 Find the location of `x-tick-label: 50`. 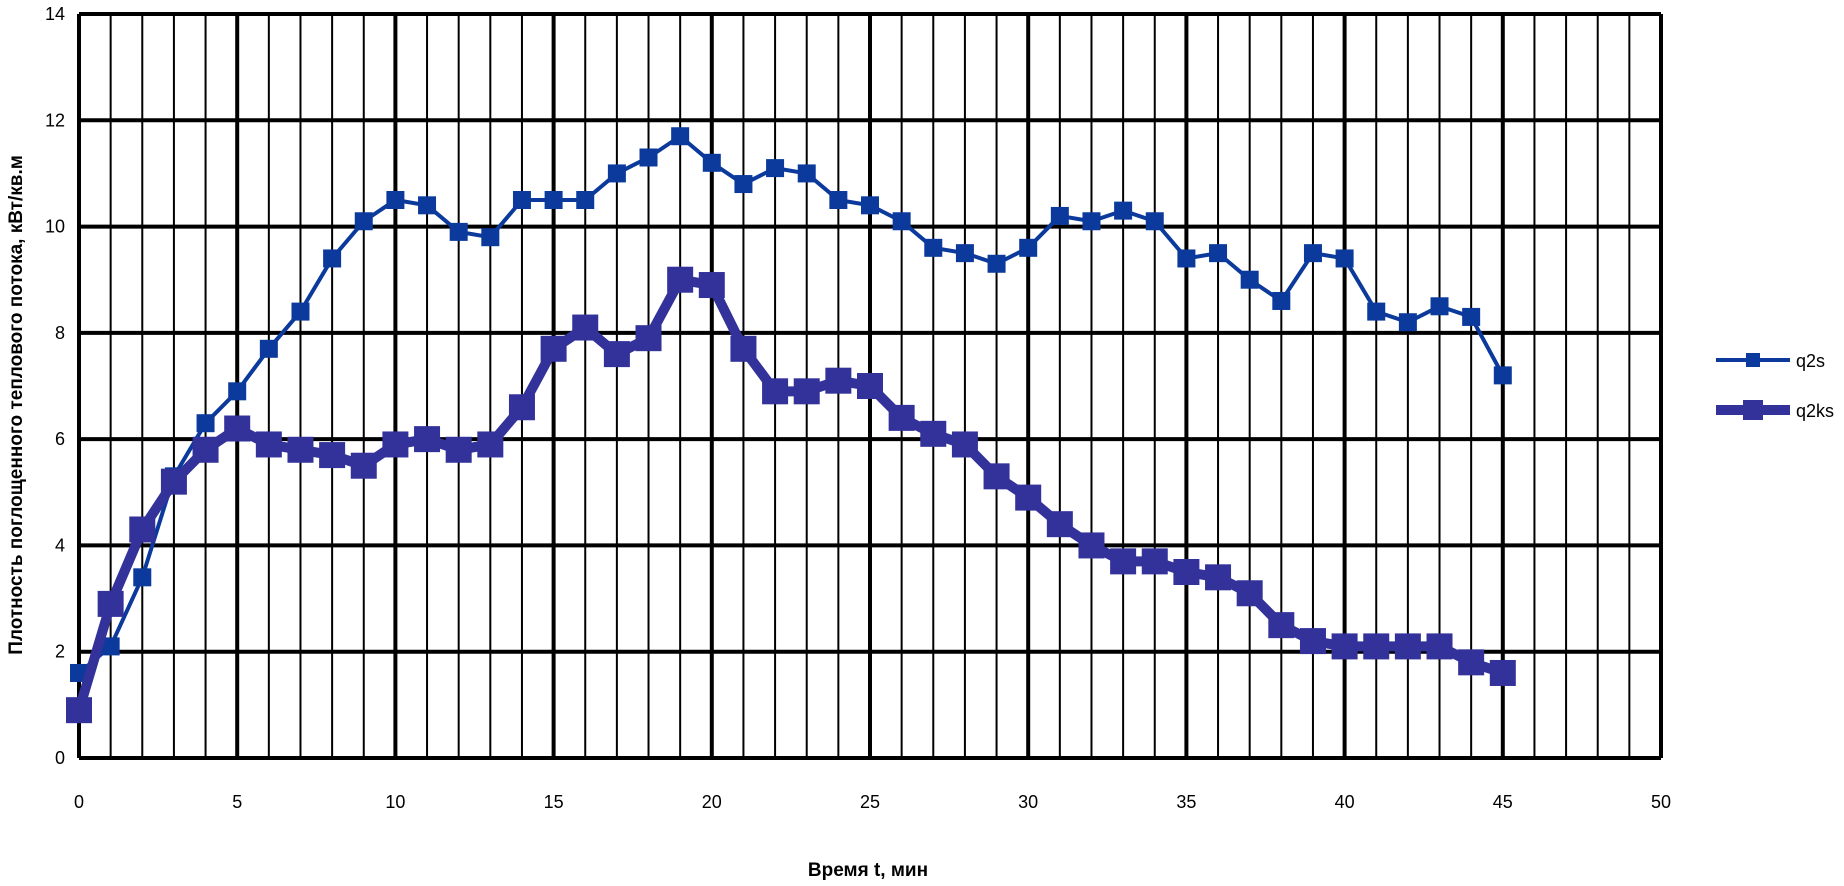

x-tick-label: 50 is located at coordinates (1661, 802).